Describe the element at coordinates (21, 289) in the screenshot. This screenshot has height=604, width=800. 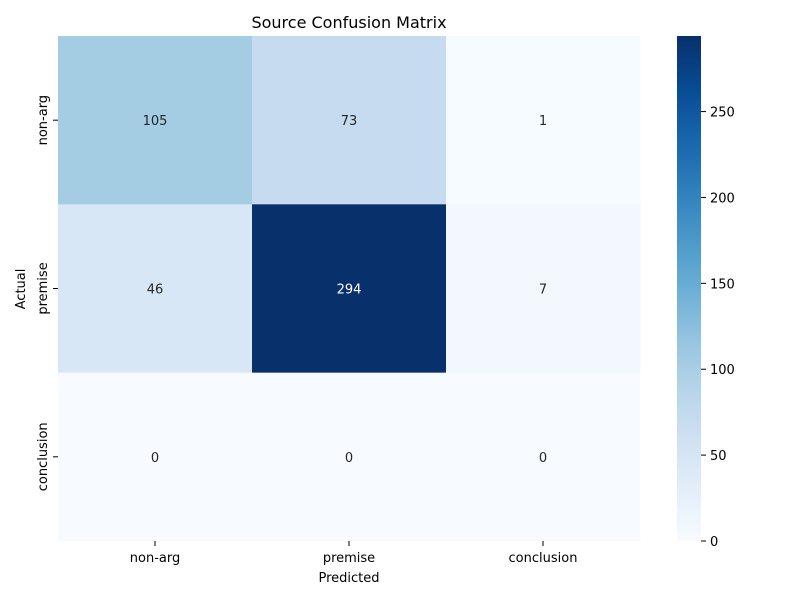
I see `y-axis-label: Actual` at that location.